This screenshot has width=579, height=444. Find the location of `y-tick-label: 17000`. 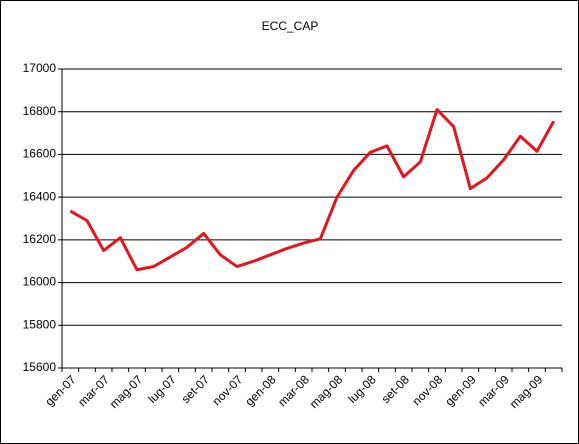

y-tick-label: 17000 is located at coordinates (40, 68).